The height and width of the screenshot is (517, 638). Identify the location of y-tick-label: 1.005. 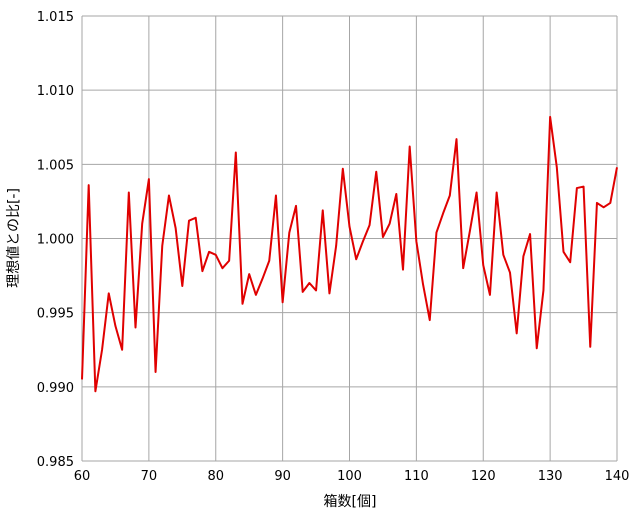
(55, 165).